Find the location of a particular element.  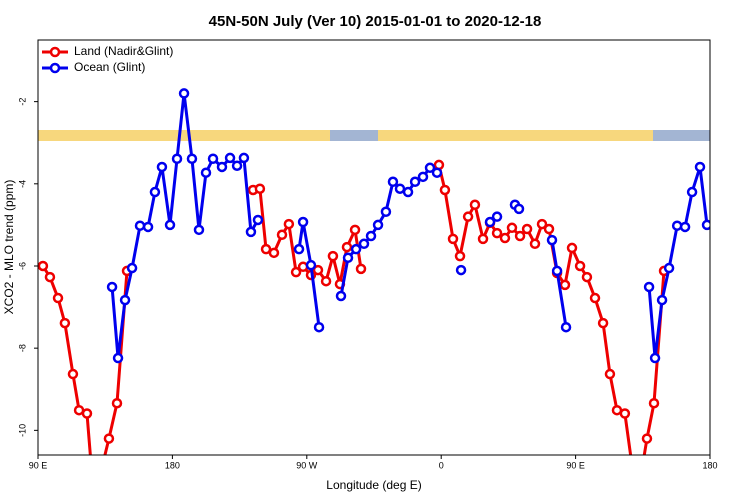

ocean-strip is located at coordinates (374, 135).